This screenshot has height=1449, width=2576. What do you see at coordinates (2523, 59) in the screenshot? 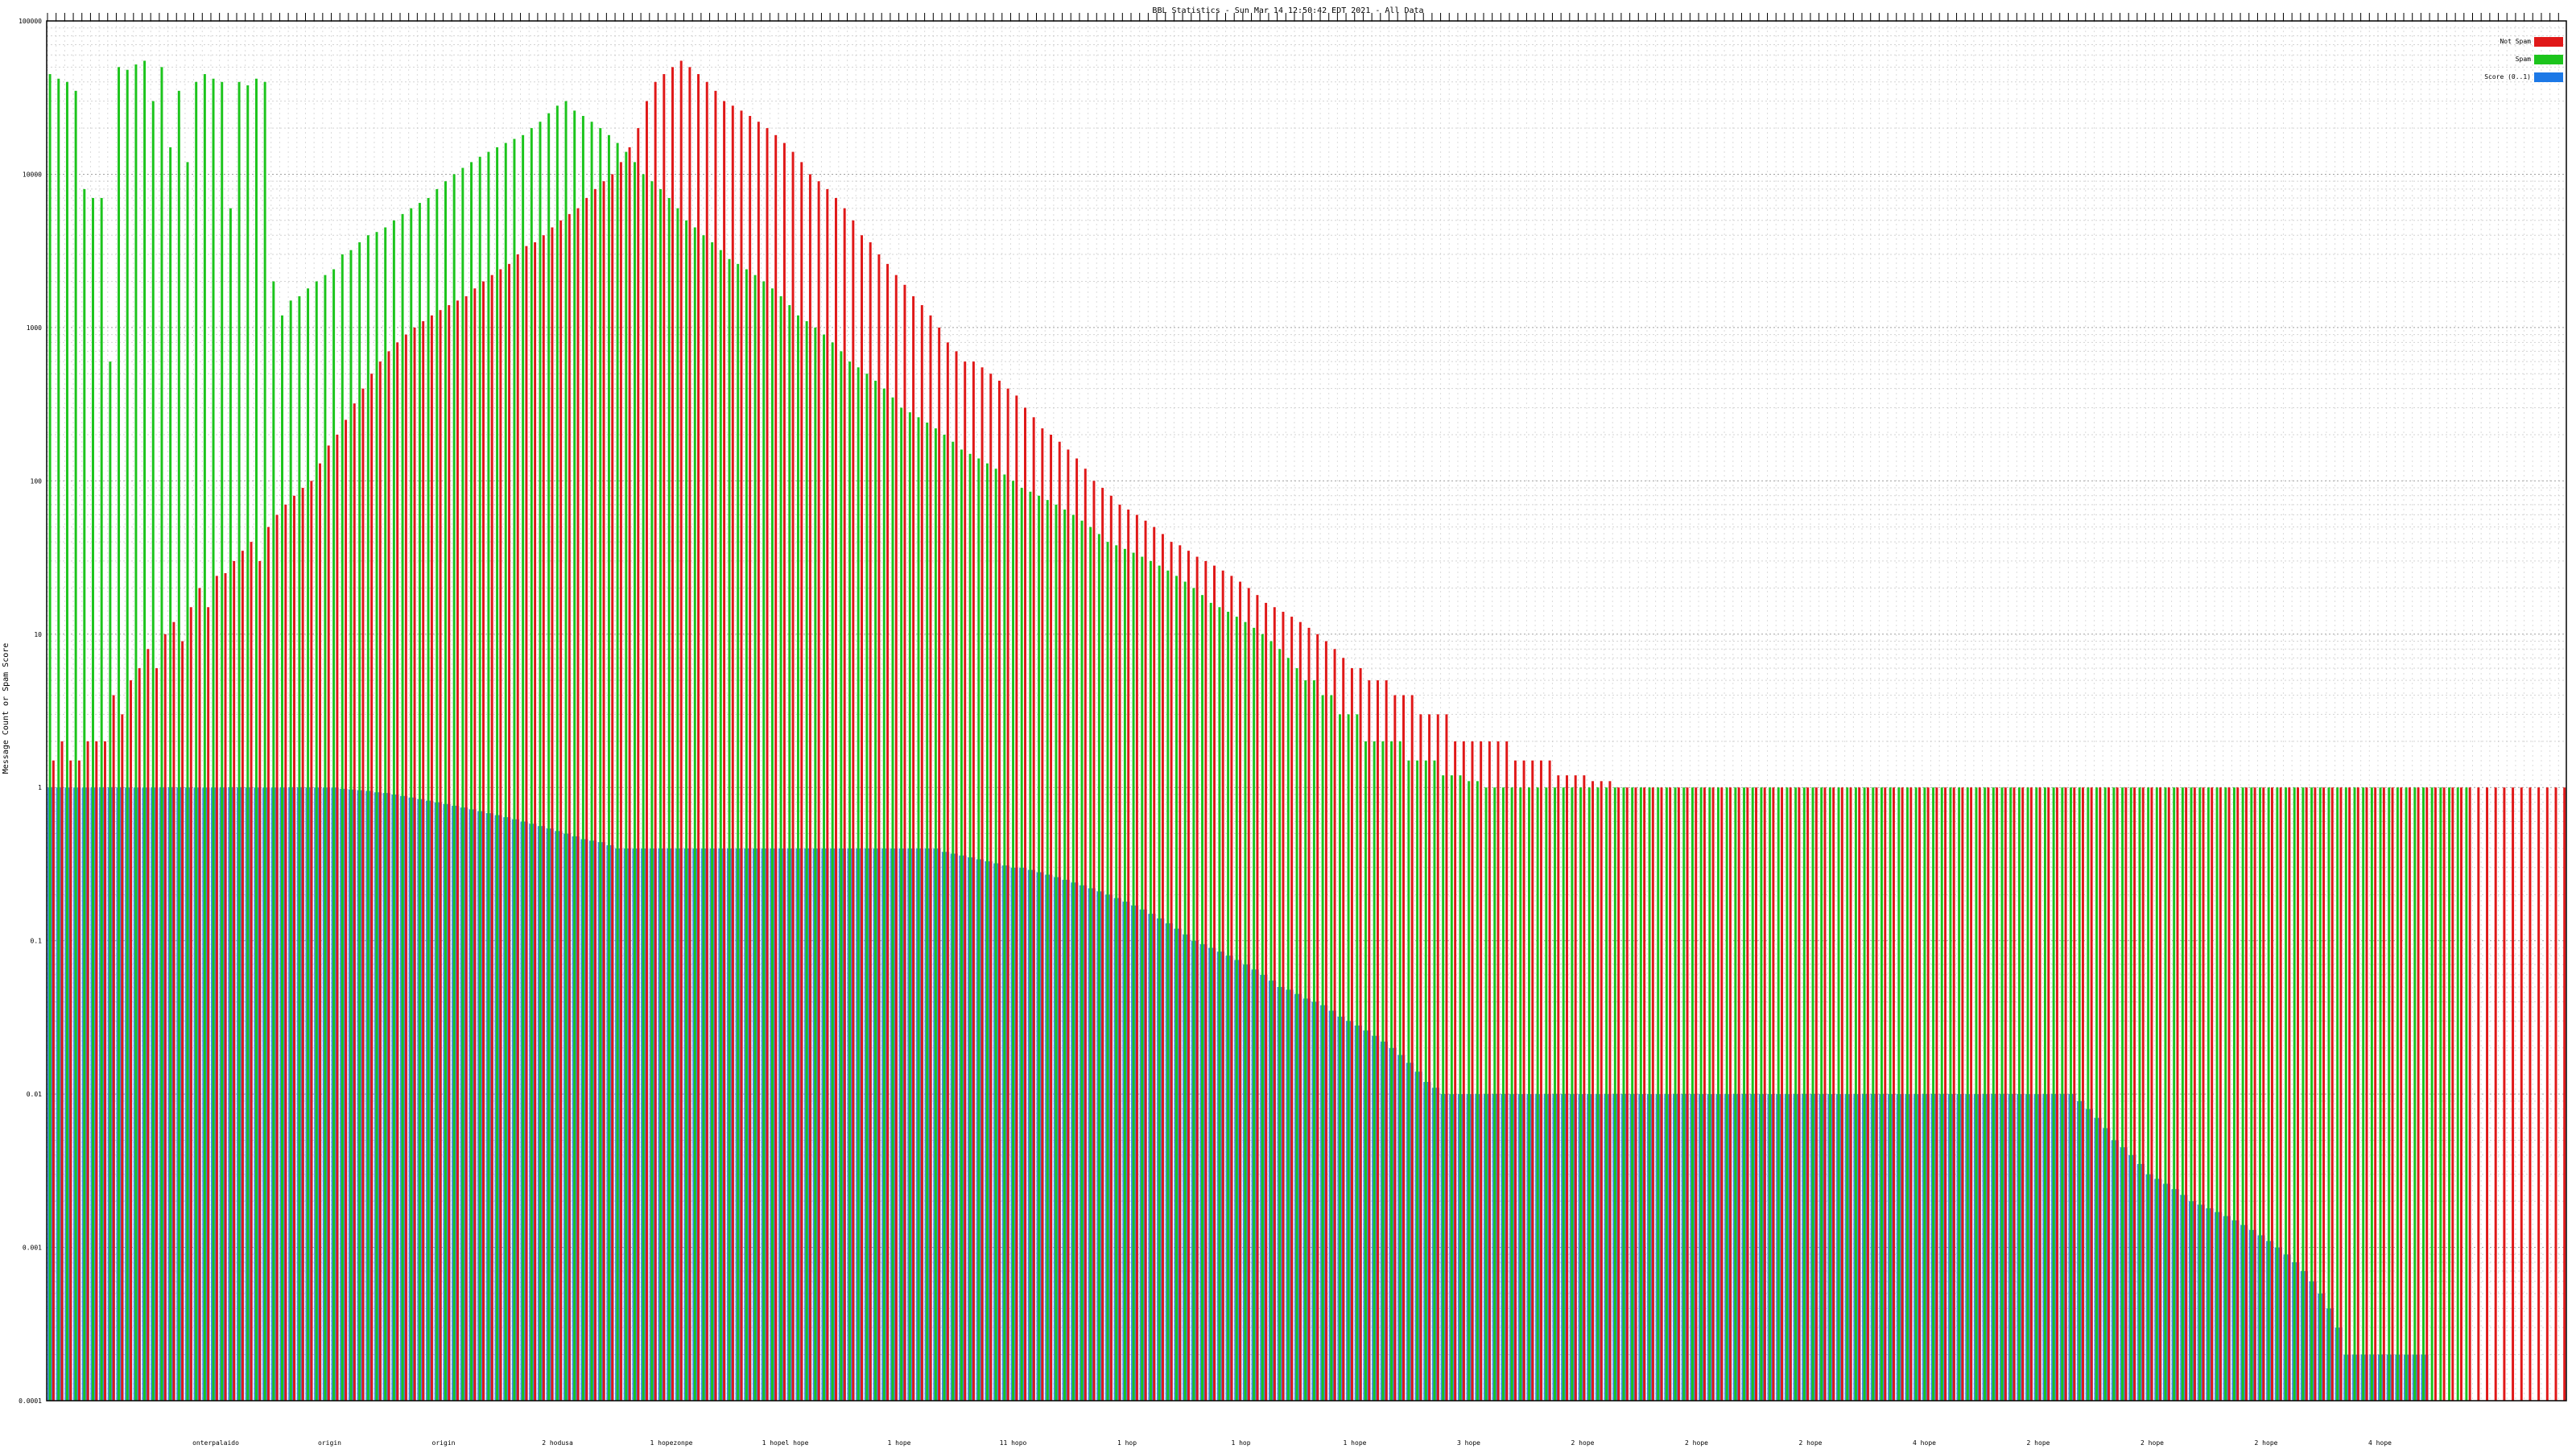
I see `legend-label: Spam` at bounding box center [2523, 59].